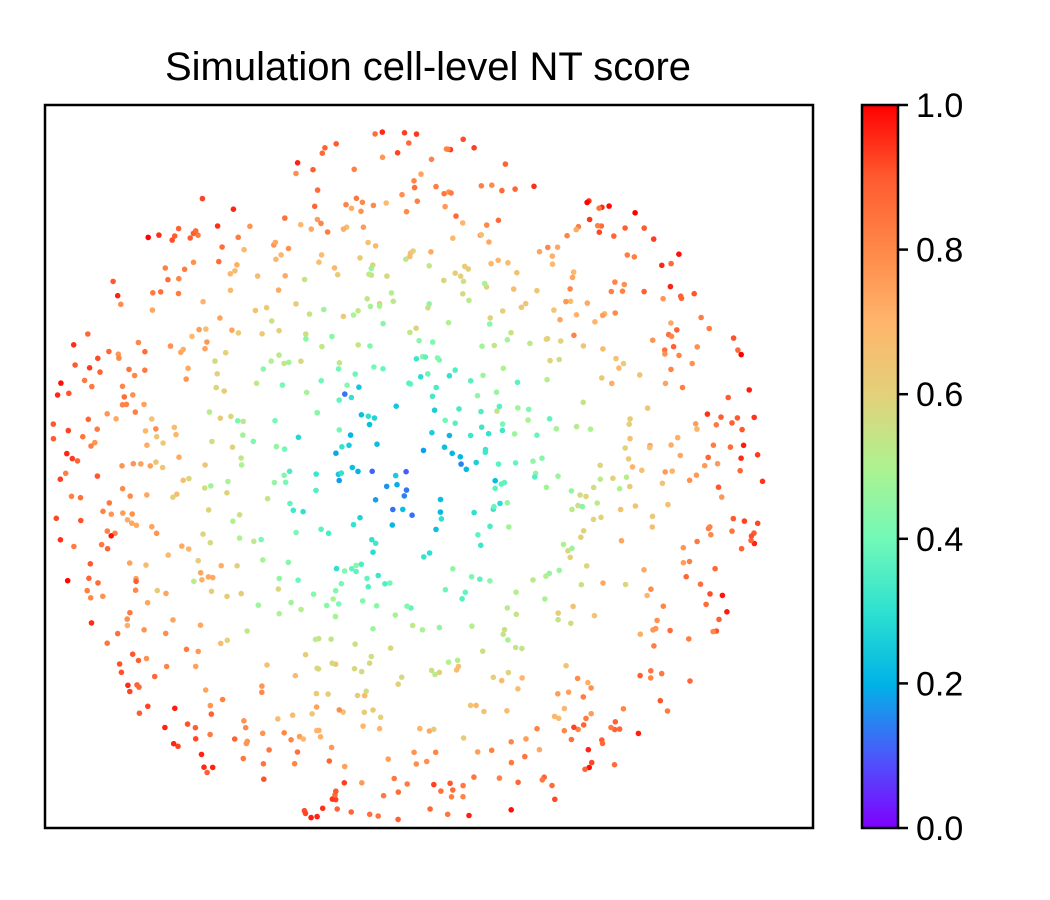 This screenshot has width=1050, height=900. I want to click on colorbar-tick-label: 0.2, so click(939, 684).